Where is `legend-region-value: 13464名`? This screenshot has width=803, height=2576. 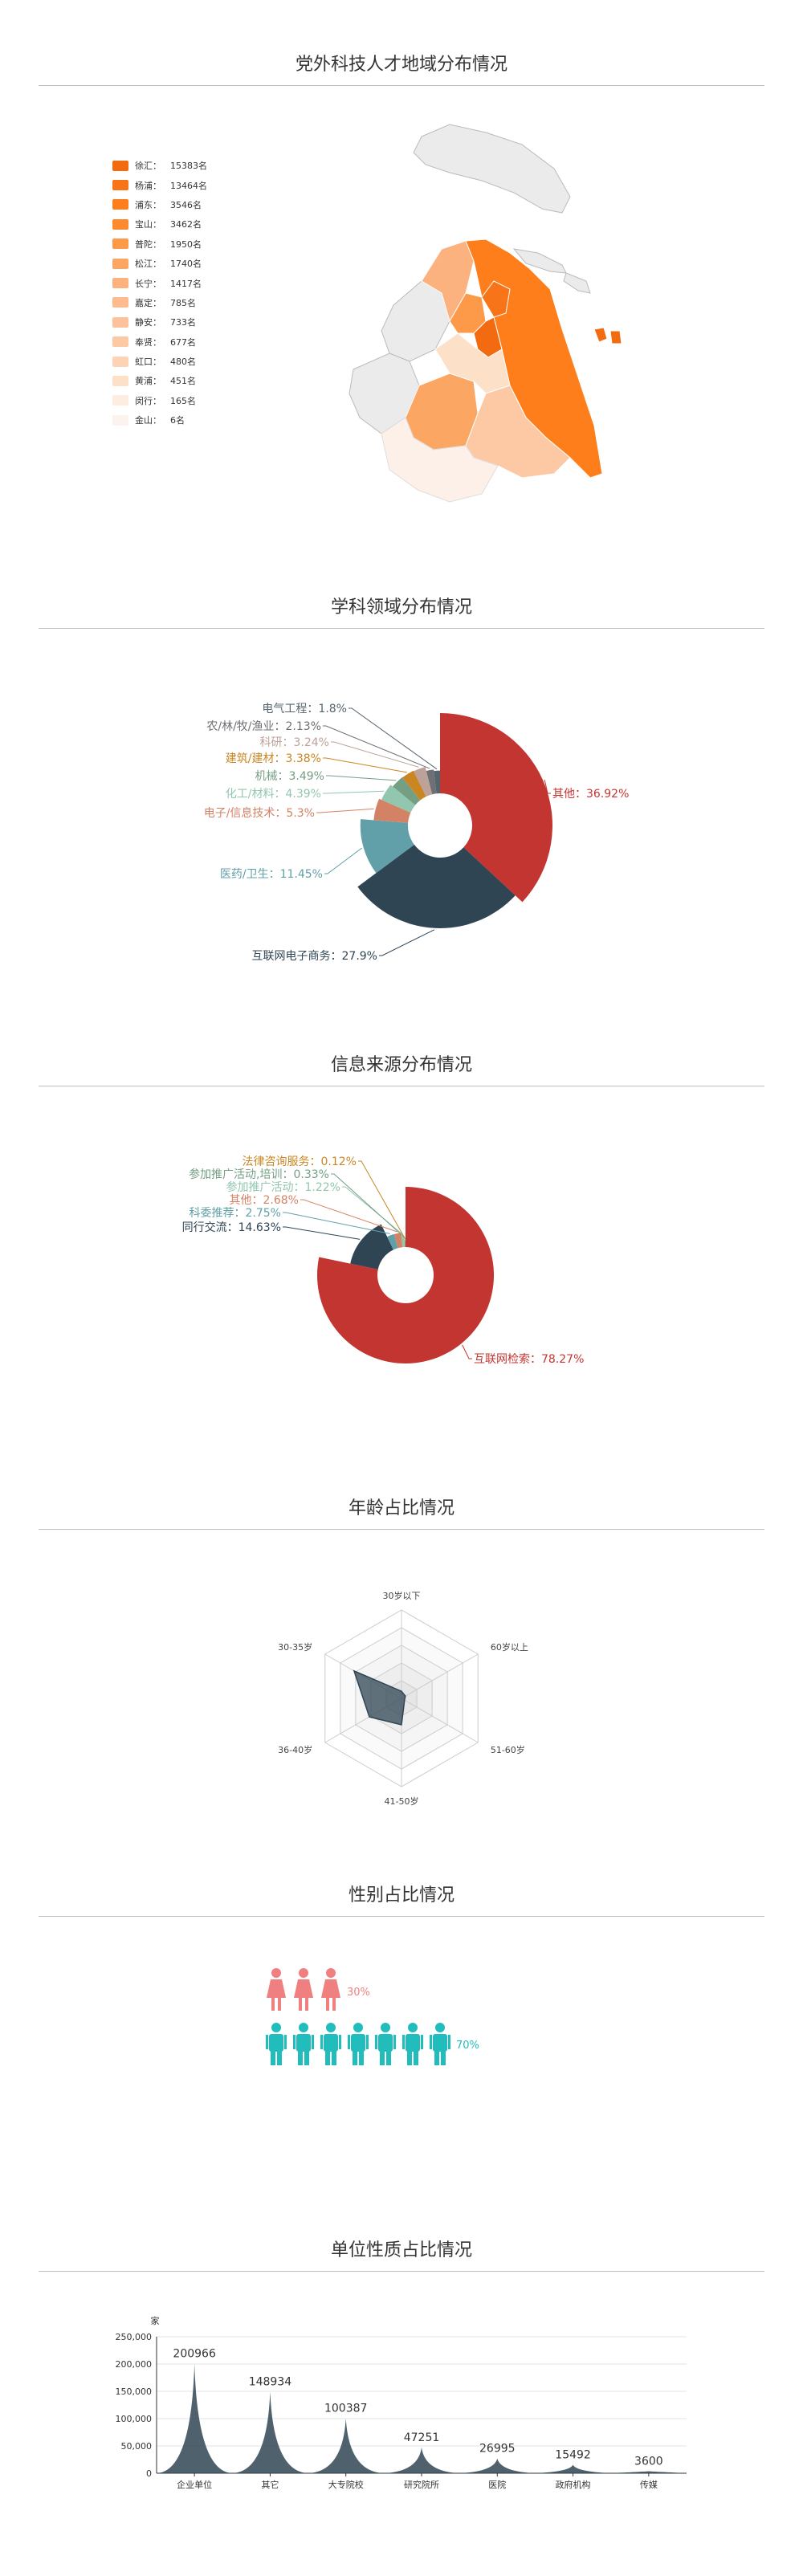
legend-region-value: 13464名 is located at coordinates (189, 185).